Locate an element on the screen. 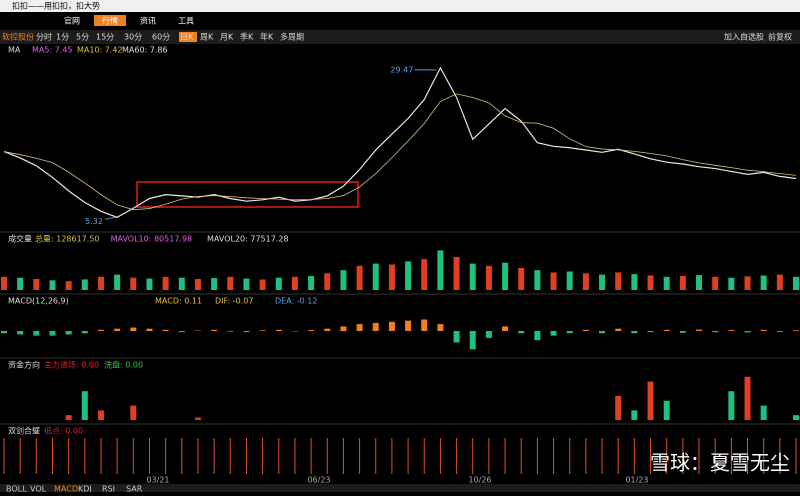  indicator-tab: RSI is located at coordinates (108, 489).